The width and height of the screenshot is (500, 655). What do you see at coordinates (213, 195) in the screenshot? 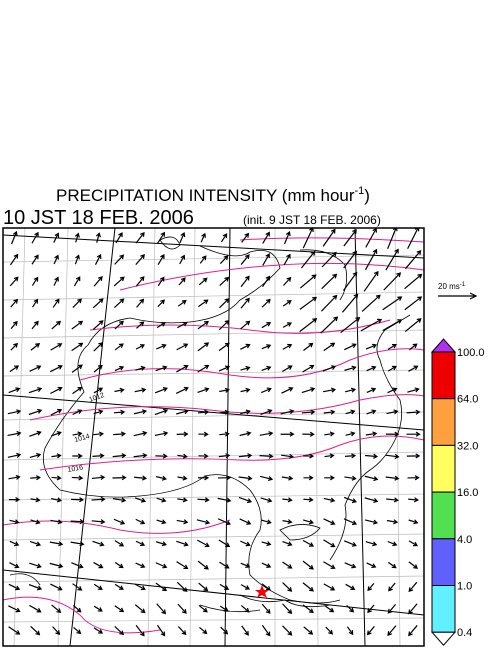
I see `title: PRECIPITATION INTENSITY (mm hour-1)` at bounding box center [213, 195].